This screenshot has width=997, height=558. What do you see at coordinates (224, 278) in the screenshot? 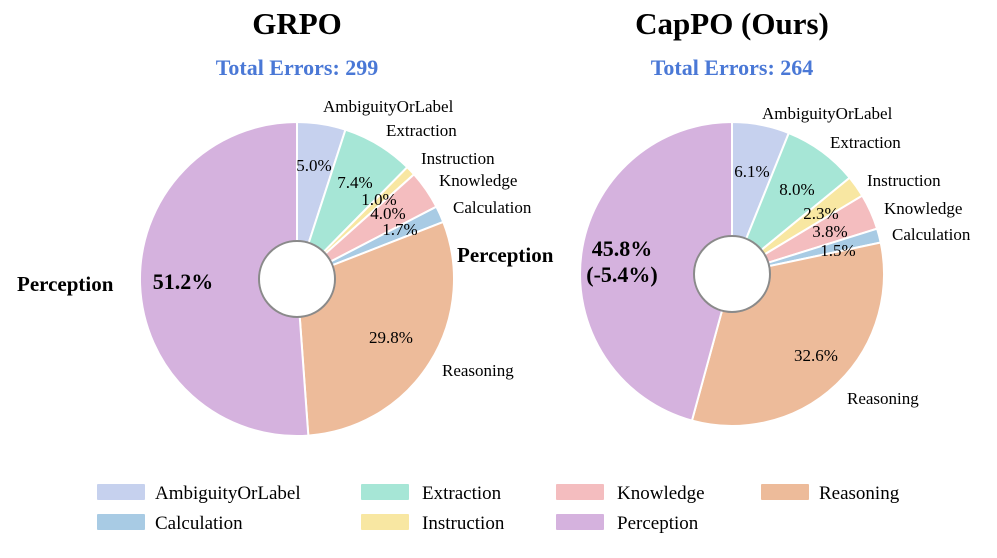
I see `slice-grpo-perception` at bounding box center [224, 278].